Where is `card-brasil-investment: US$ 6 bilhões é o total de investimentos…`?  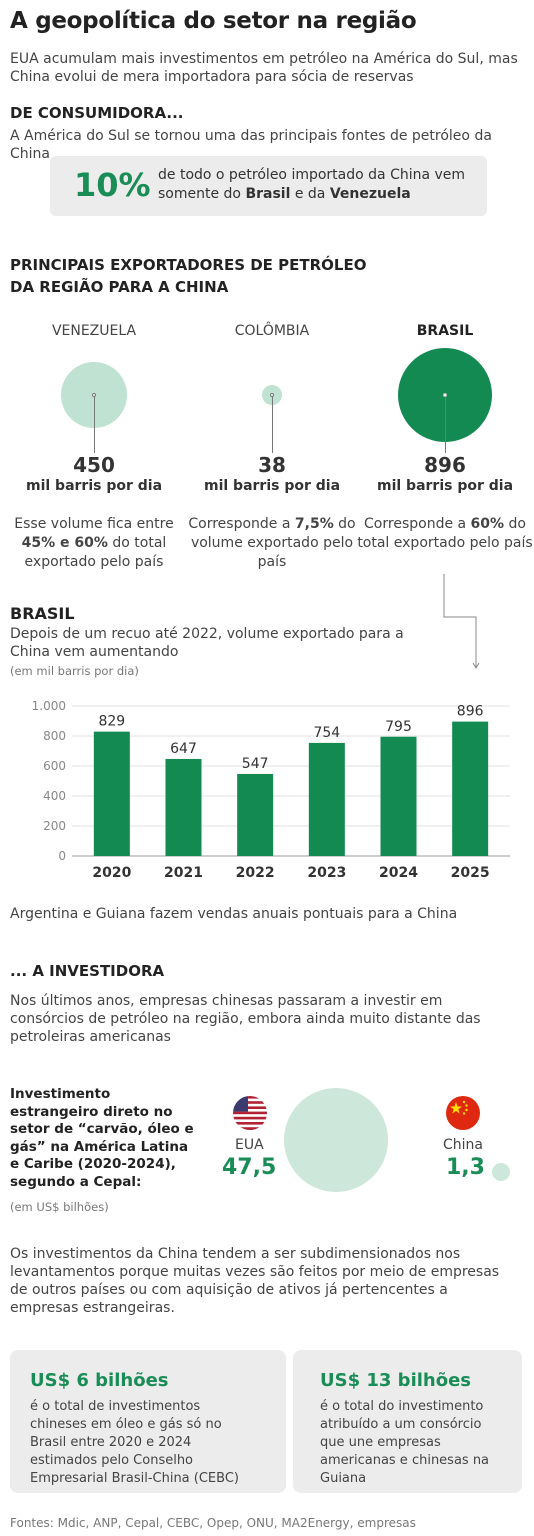
card-brasil-investment: US$ 6 bilhões é o total de investimentos… is located at coordinates (148, 1421).